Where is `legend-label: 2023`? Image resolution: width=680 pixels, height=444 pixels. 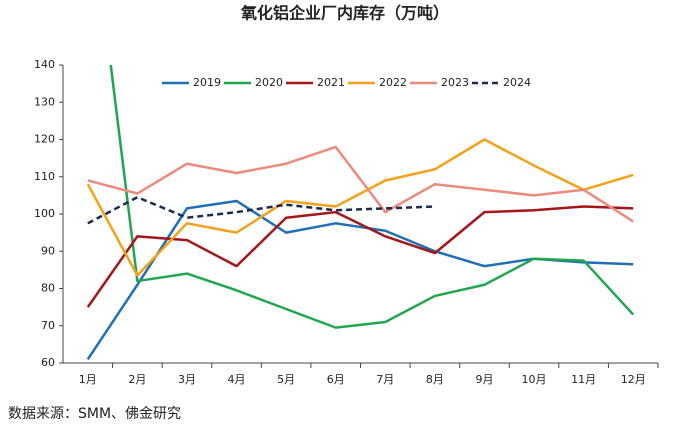 legend-label: 2023 is located at coordinates (455, 82).